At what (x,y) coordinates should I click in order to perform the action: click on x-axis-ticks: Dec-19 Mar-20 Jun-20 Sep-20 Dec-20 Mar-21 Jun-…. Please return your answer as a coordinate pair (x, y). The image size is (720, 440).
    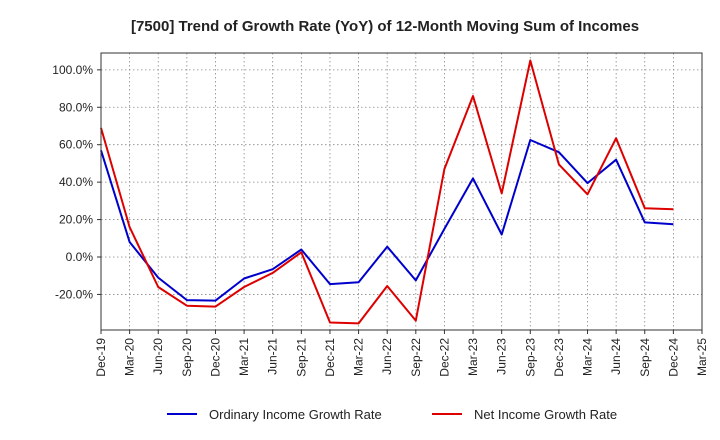
    Looking at the image, I should click on (401, 353).